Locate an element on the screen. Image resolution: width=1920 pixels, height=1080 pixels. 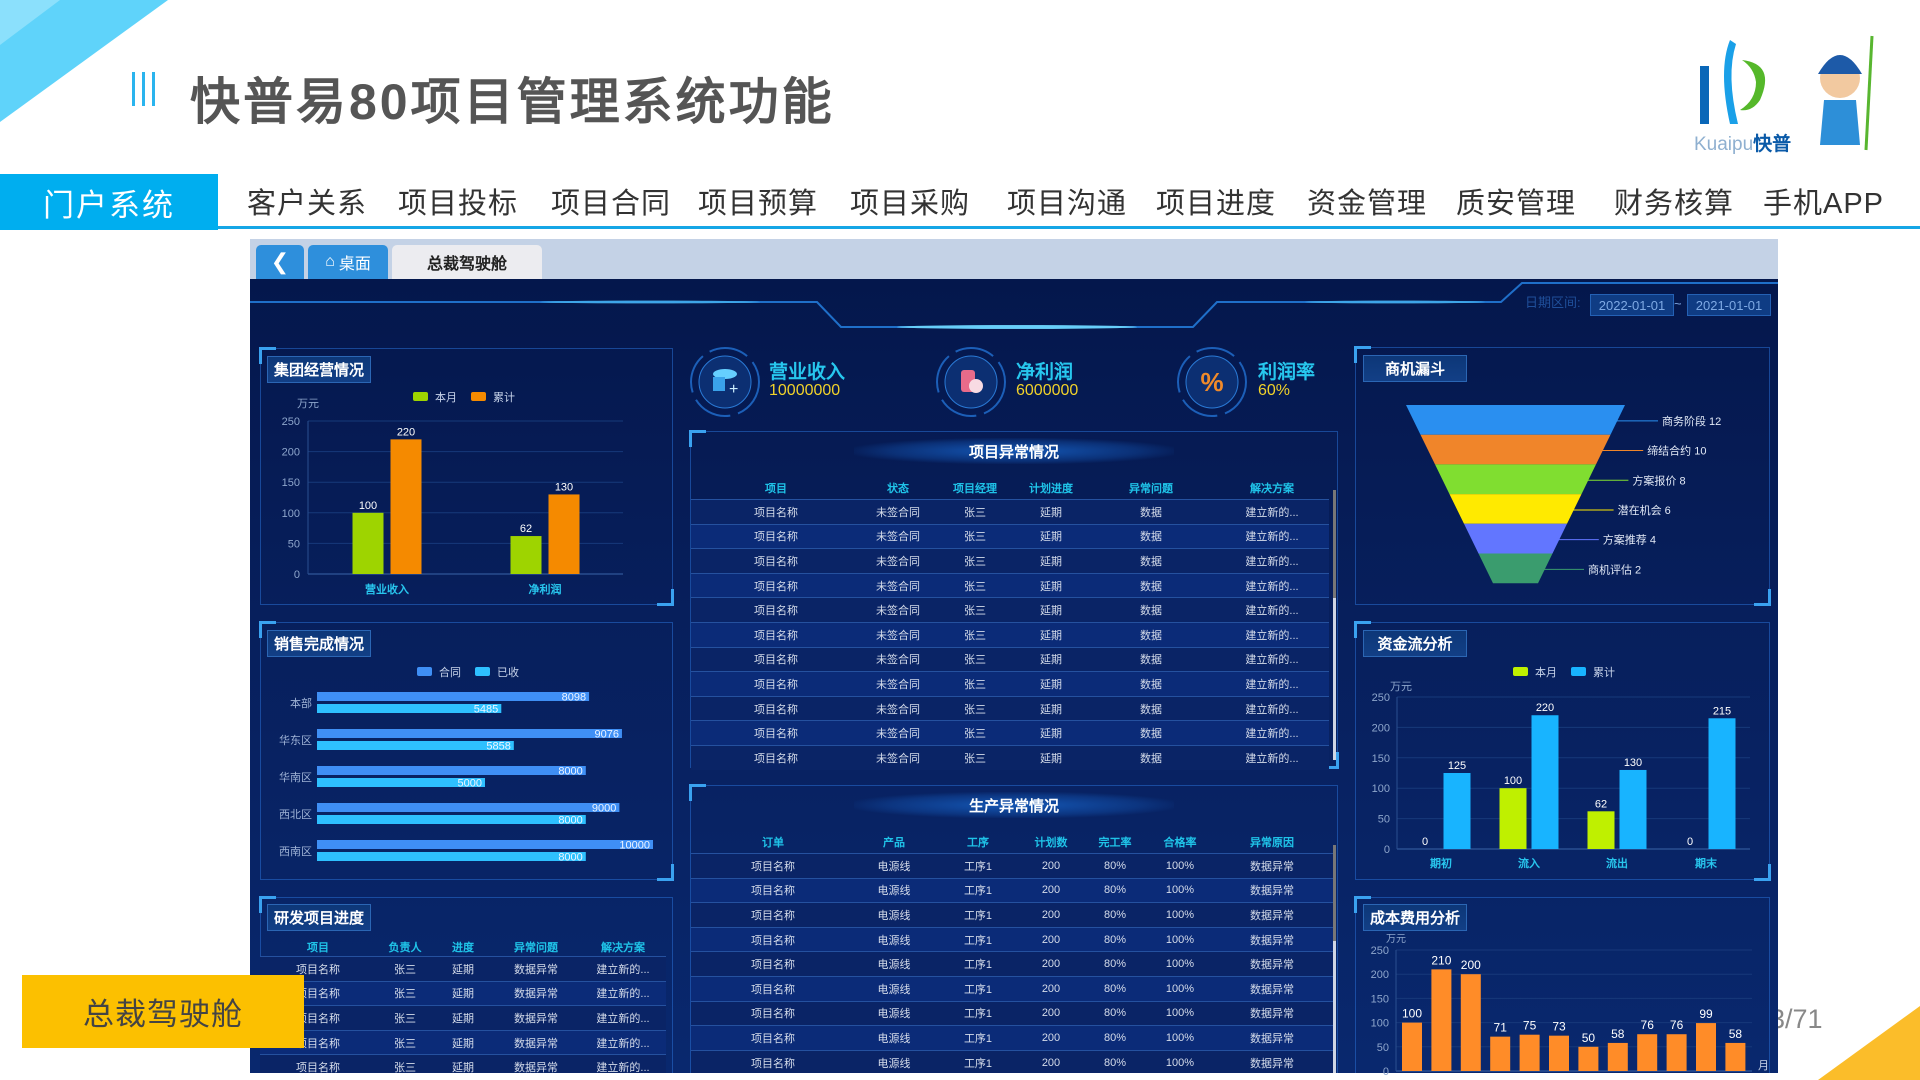
tab-ceo-cockpit: 总裁驾驶舱 is located at coordinates (467, 262).